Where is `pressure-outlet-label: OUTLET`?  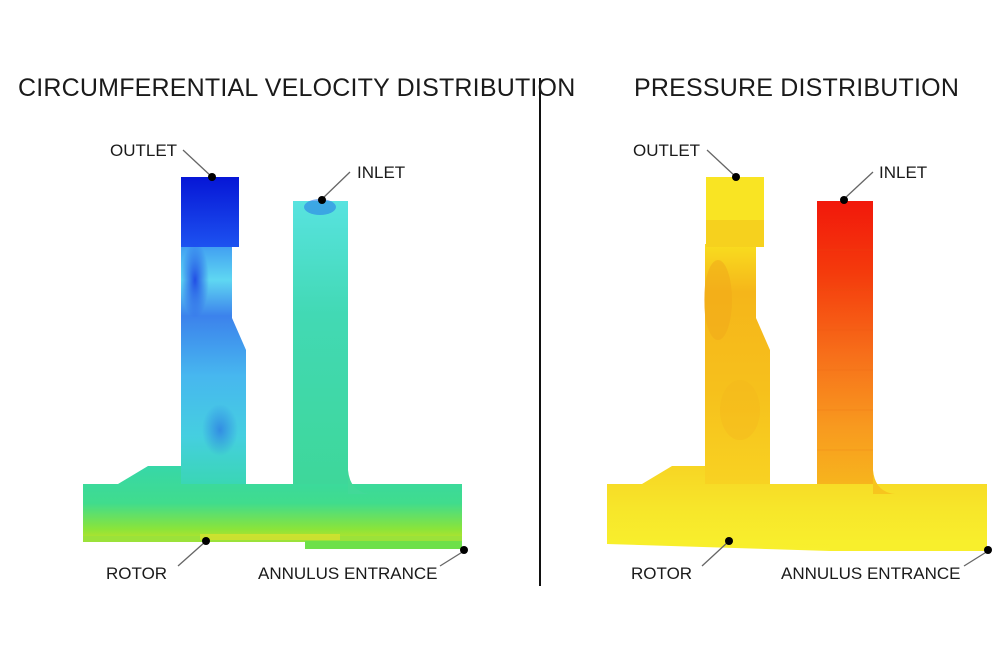 pressure-outlet-label: OUTLET is located at coordinates (667, 150).